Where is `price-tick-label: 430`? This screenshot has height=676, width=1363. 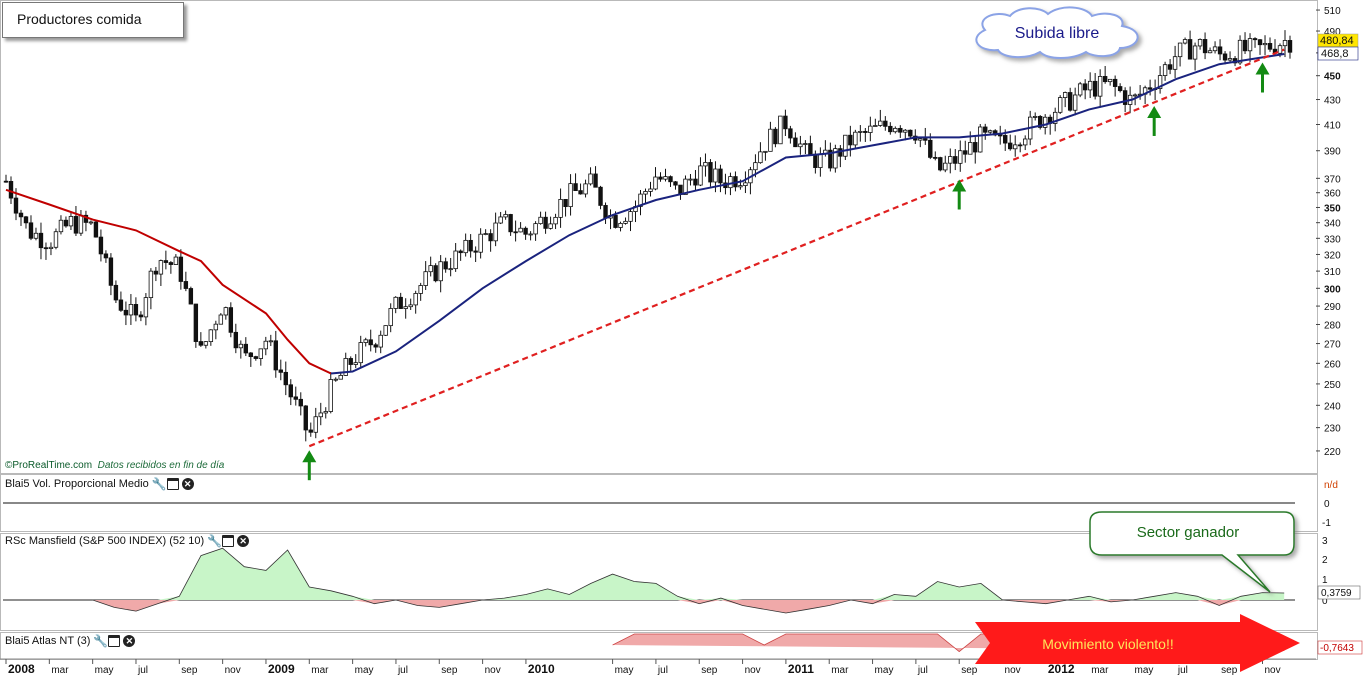 price-tick-label: 430 is located at coordinates (1332, 101).